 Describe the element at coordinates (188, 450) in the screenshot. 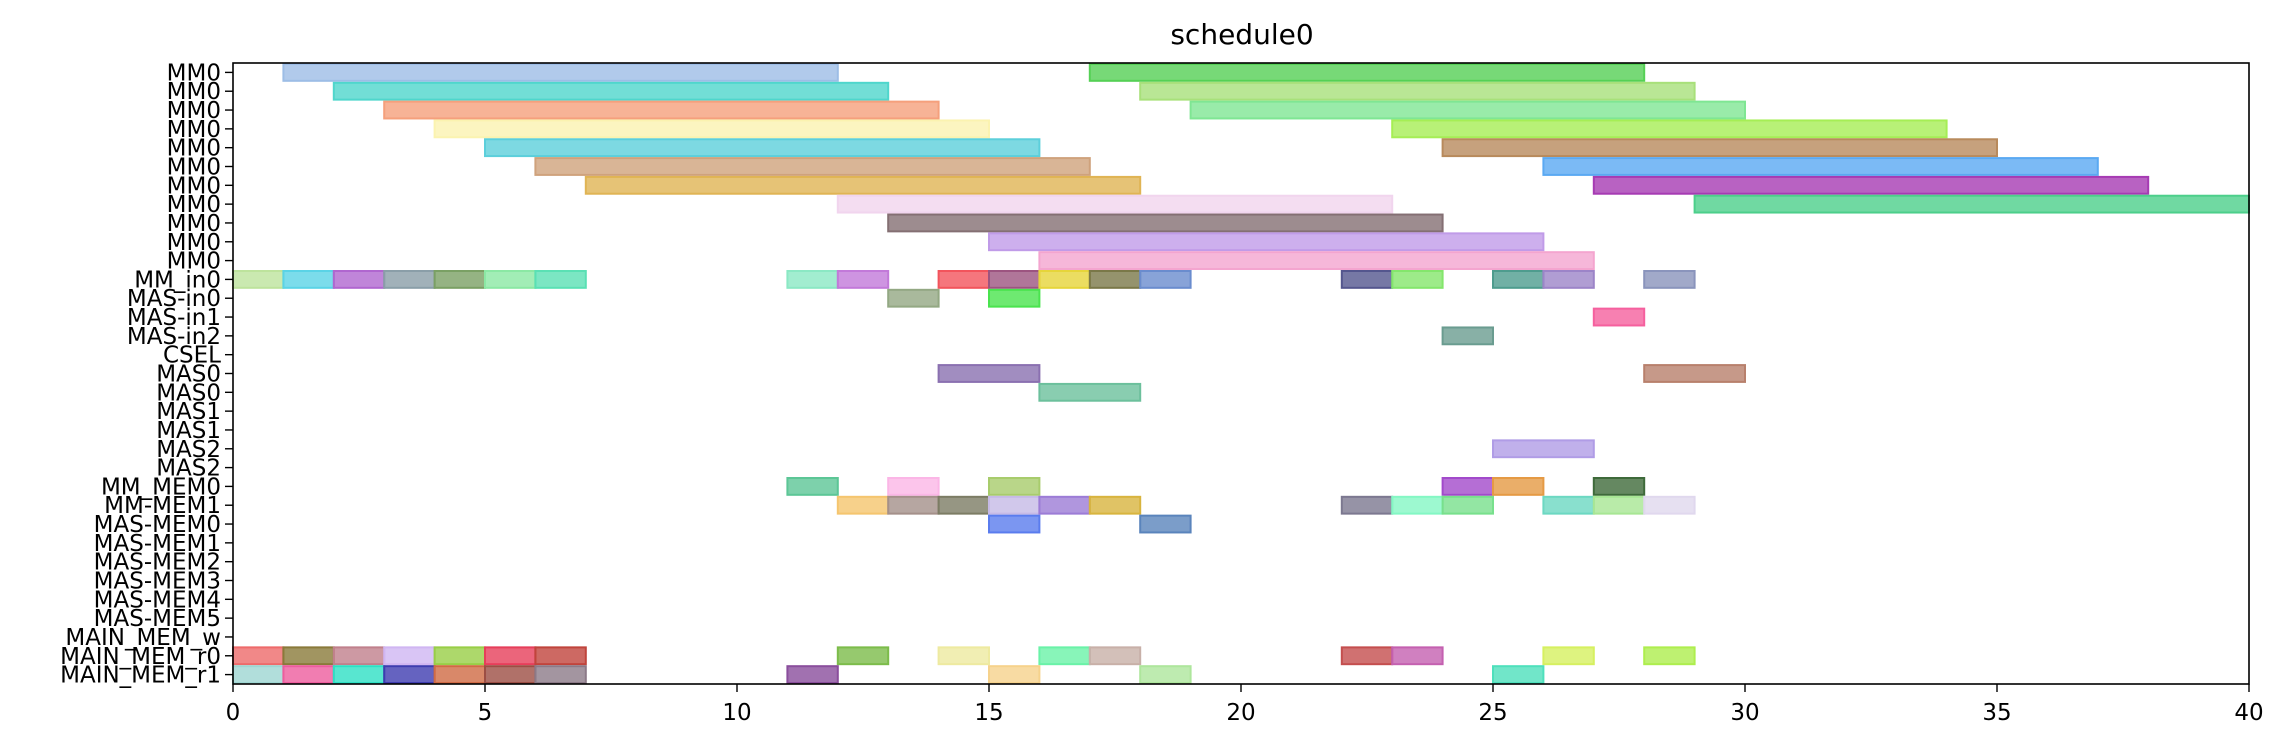

I see `y-tick-label: MAS2` at that location.